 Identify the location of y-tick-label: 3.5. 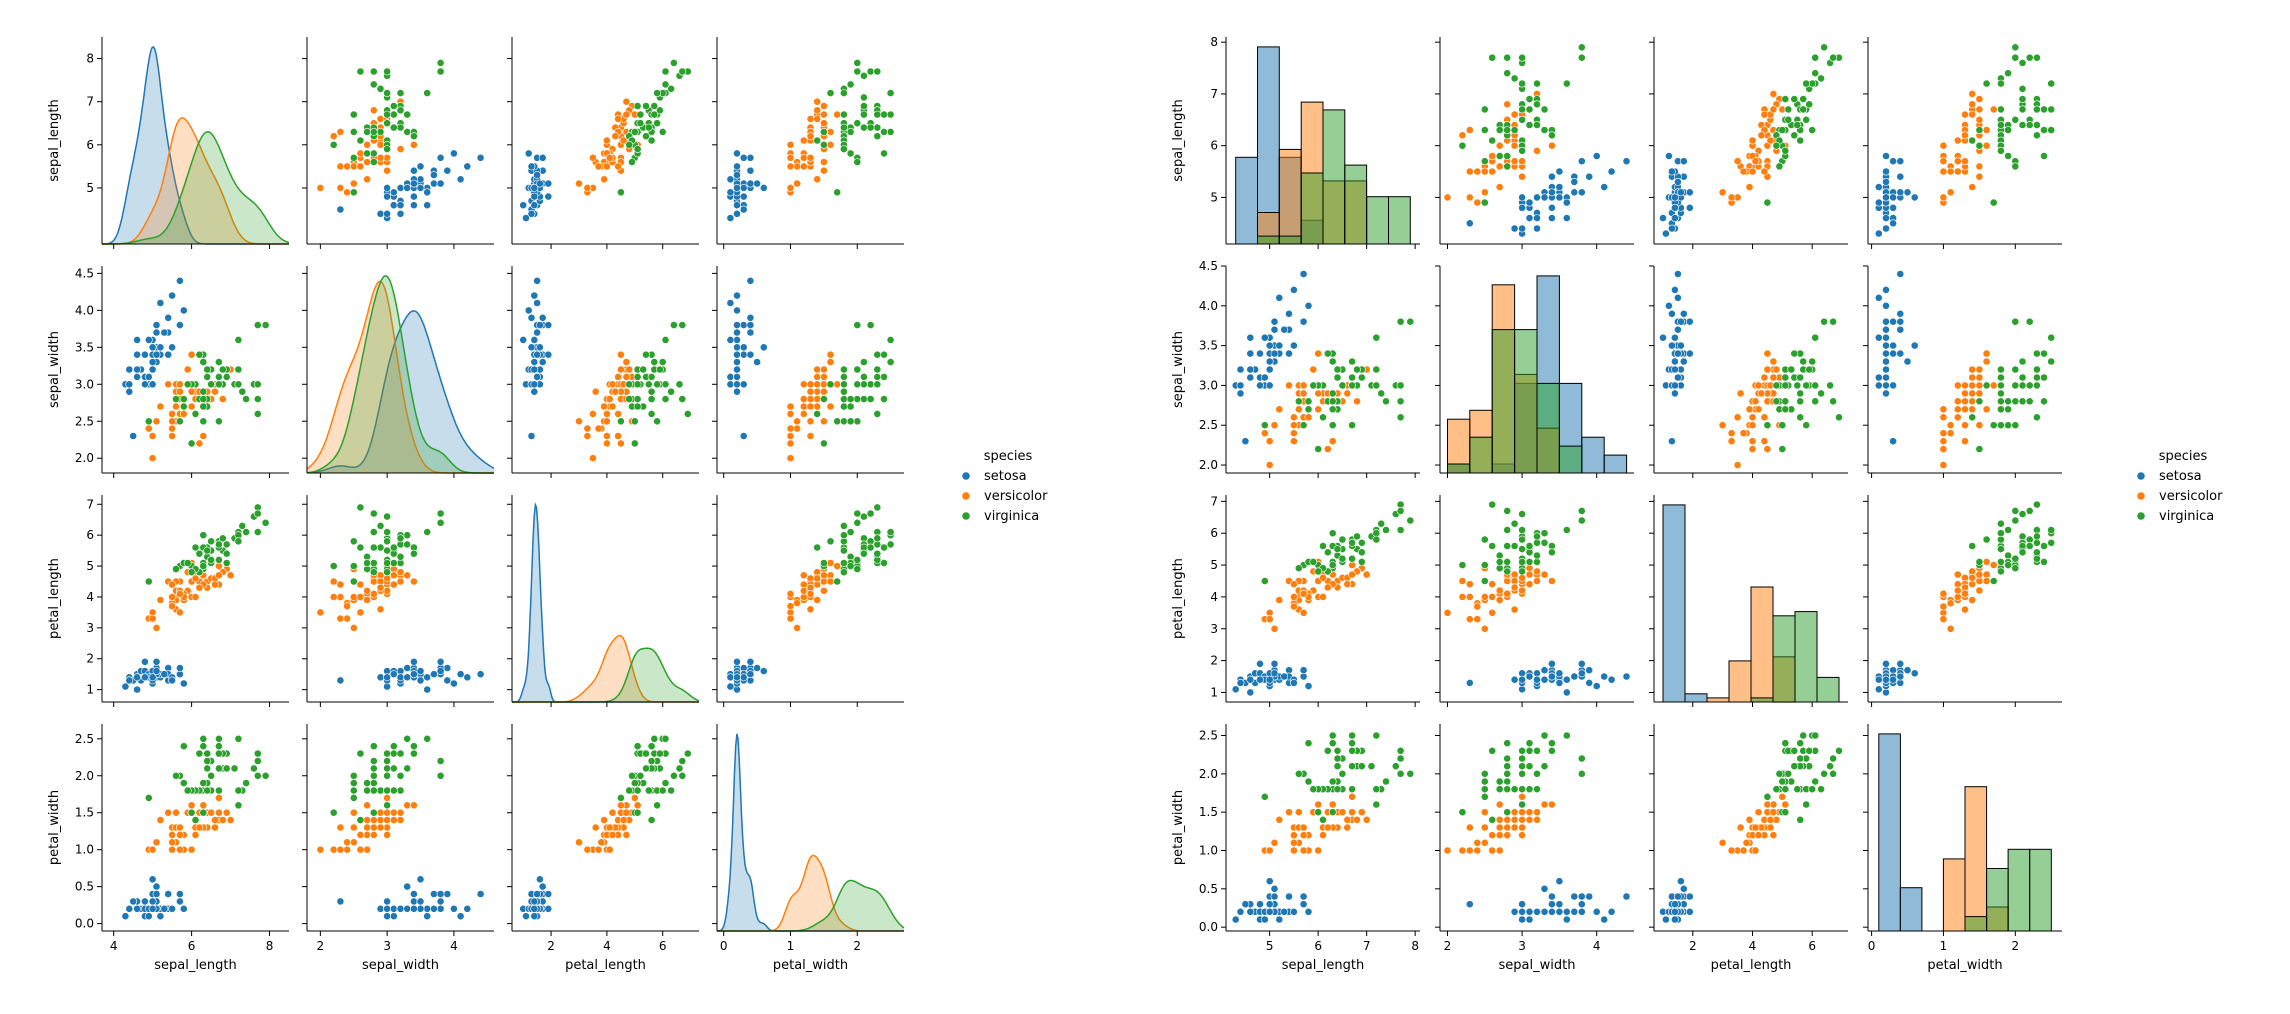
(1208, 346).